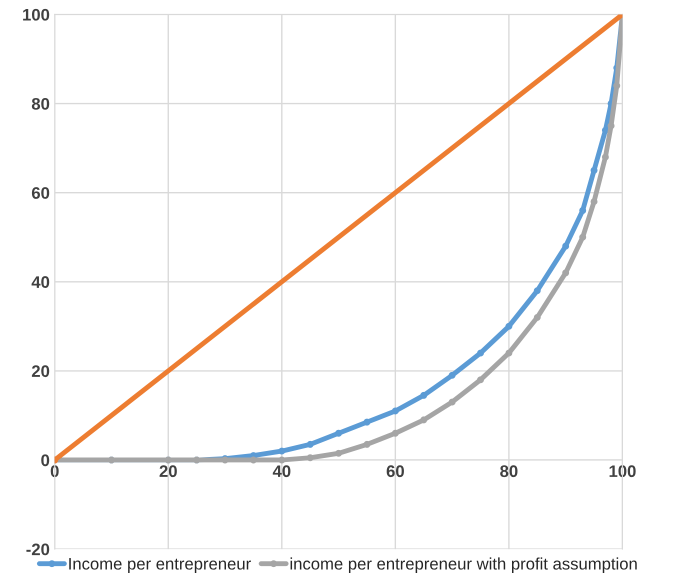 The width and height of the screenshot is (684, 578). What do you see at coordinates (38, 550) in the screenshot?
I see `y-tick-label: -20` at bounding box center [38, 550].